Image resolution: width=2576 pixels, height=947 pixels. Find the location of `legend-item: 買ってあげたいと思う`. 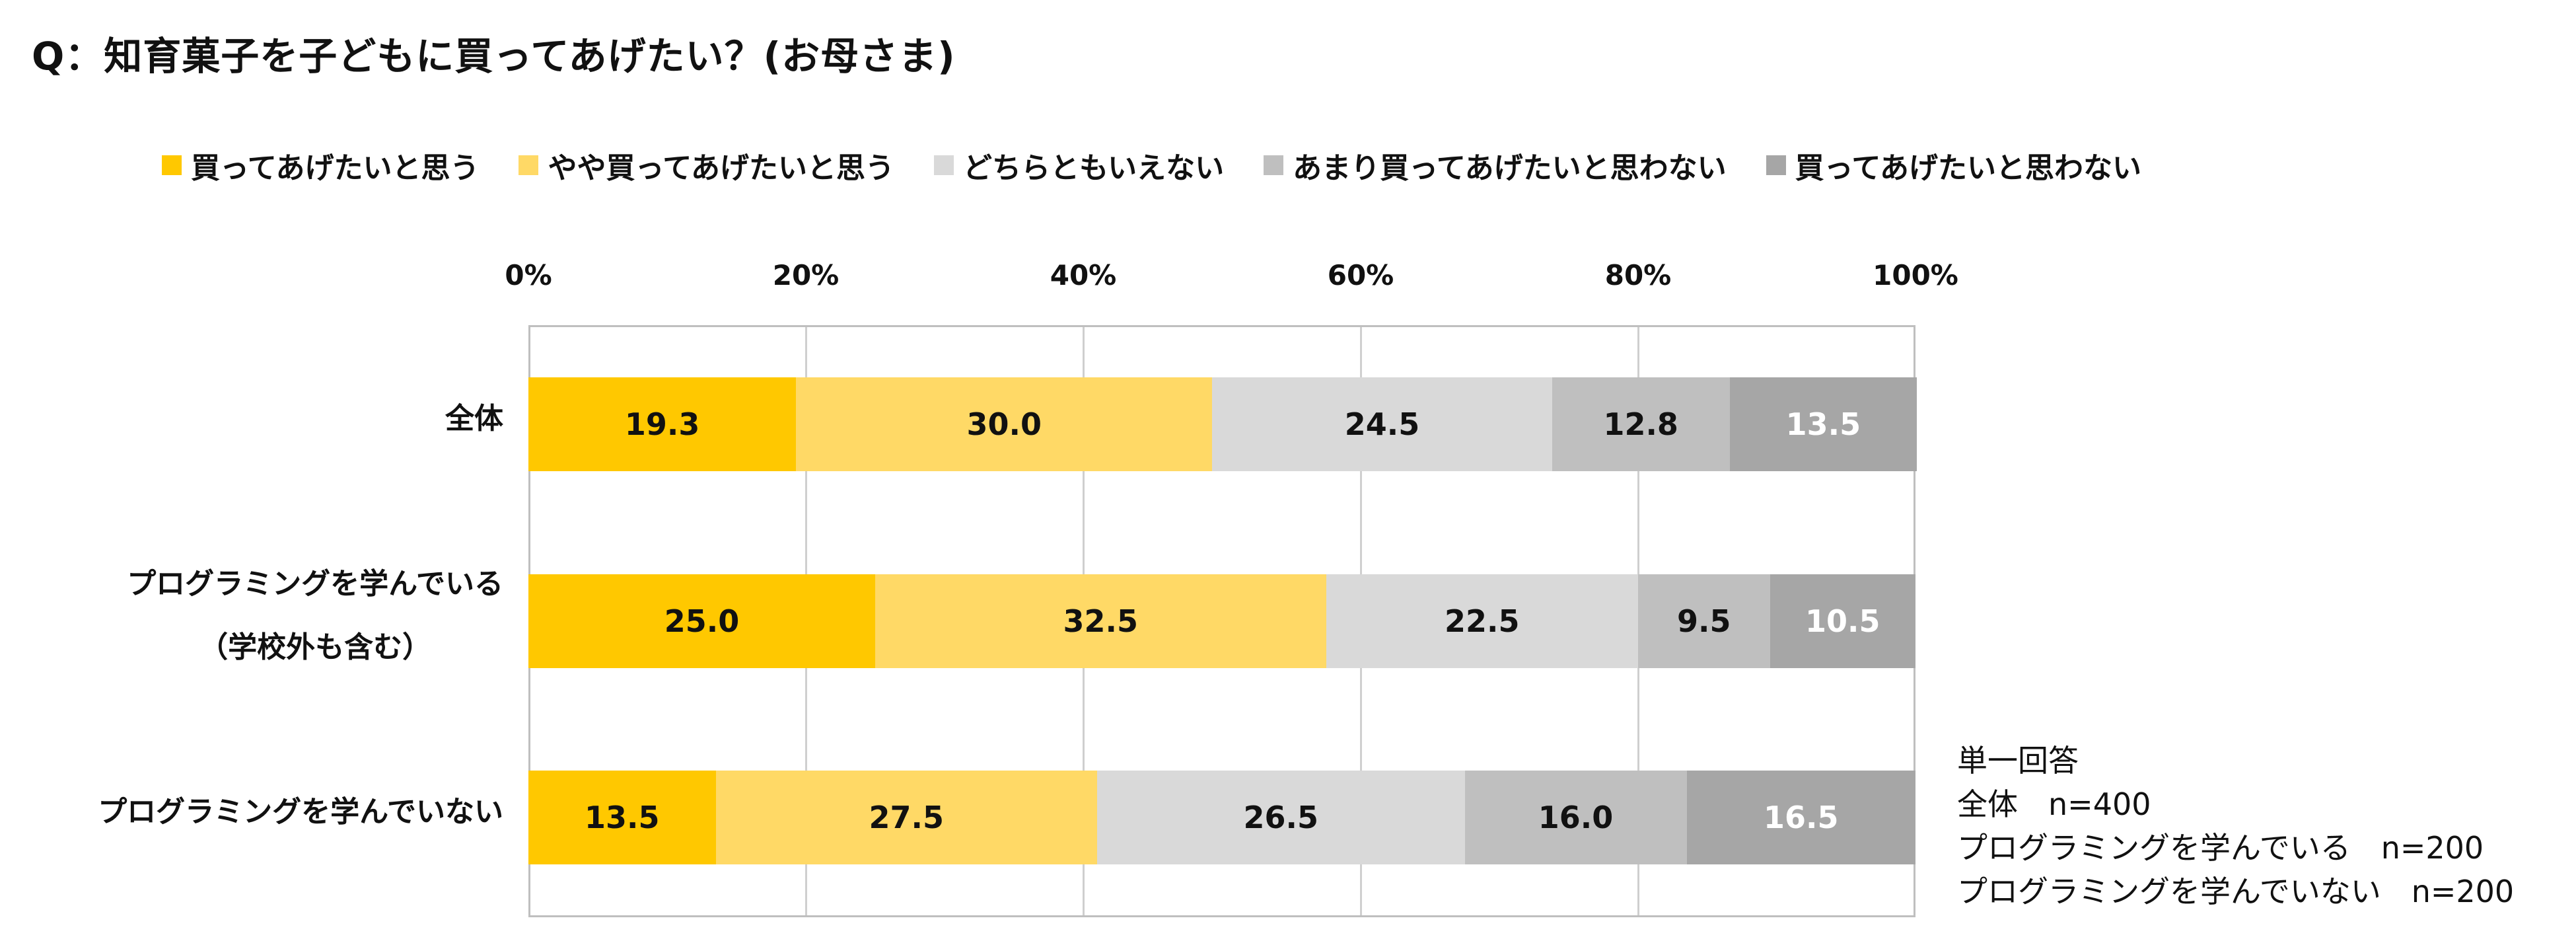

legend-item: 買ってあげたいと思う is located at coordinates (320, 165).